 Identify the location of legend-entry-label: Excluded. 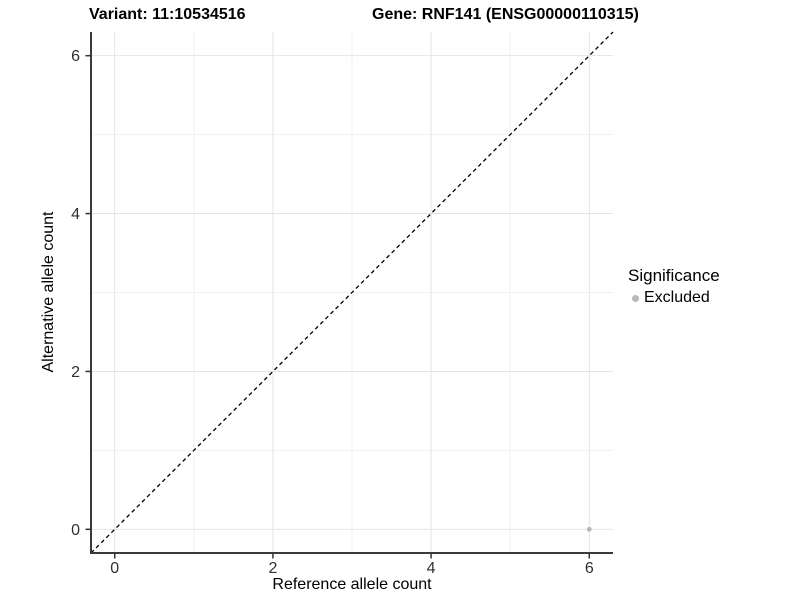
(677, 297).